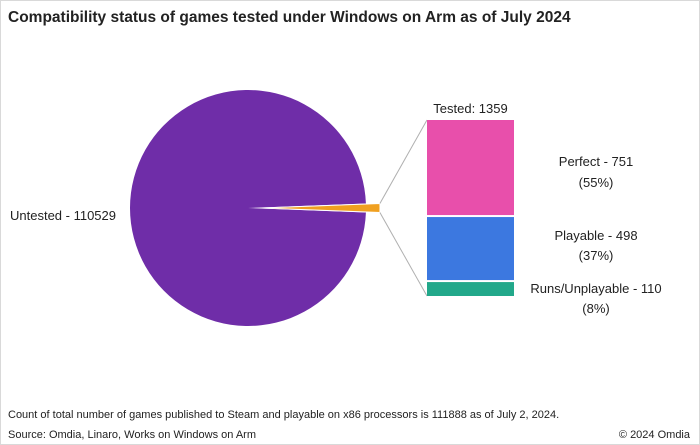 The width and height of the screenshot is (700, 445). Describe the element at coordinates (595, 288) in the screenshot. I see `label-runs-unplayable-value: Runs/Unplayable - 110` at that location.